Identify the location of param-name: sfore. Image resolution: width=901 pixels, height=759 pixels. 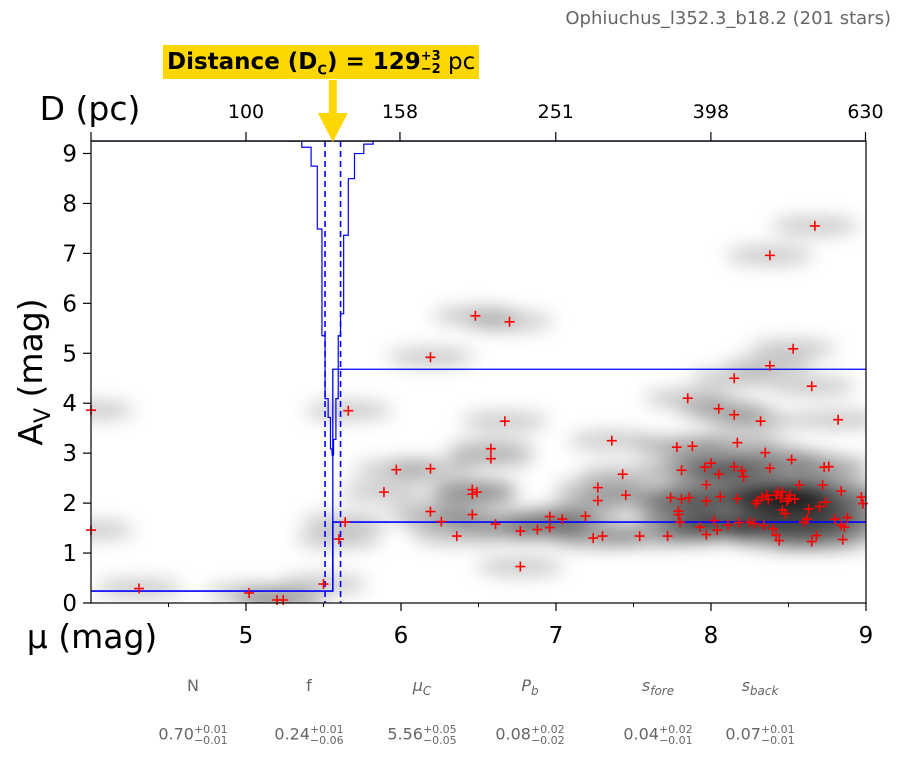
(658, 687).